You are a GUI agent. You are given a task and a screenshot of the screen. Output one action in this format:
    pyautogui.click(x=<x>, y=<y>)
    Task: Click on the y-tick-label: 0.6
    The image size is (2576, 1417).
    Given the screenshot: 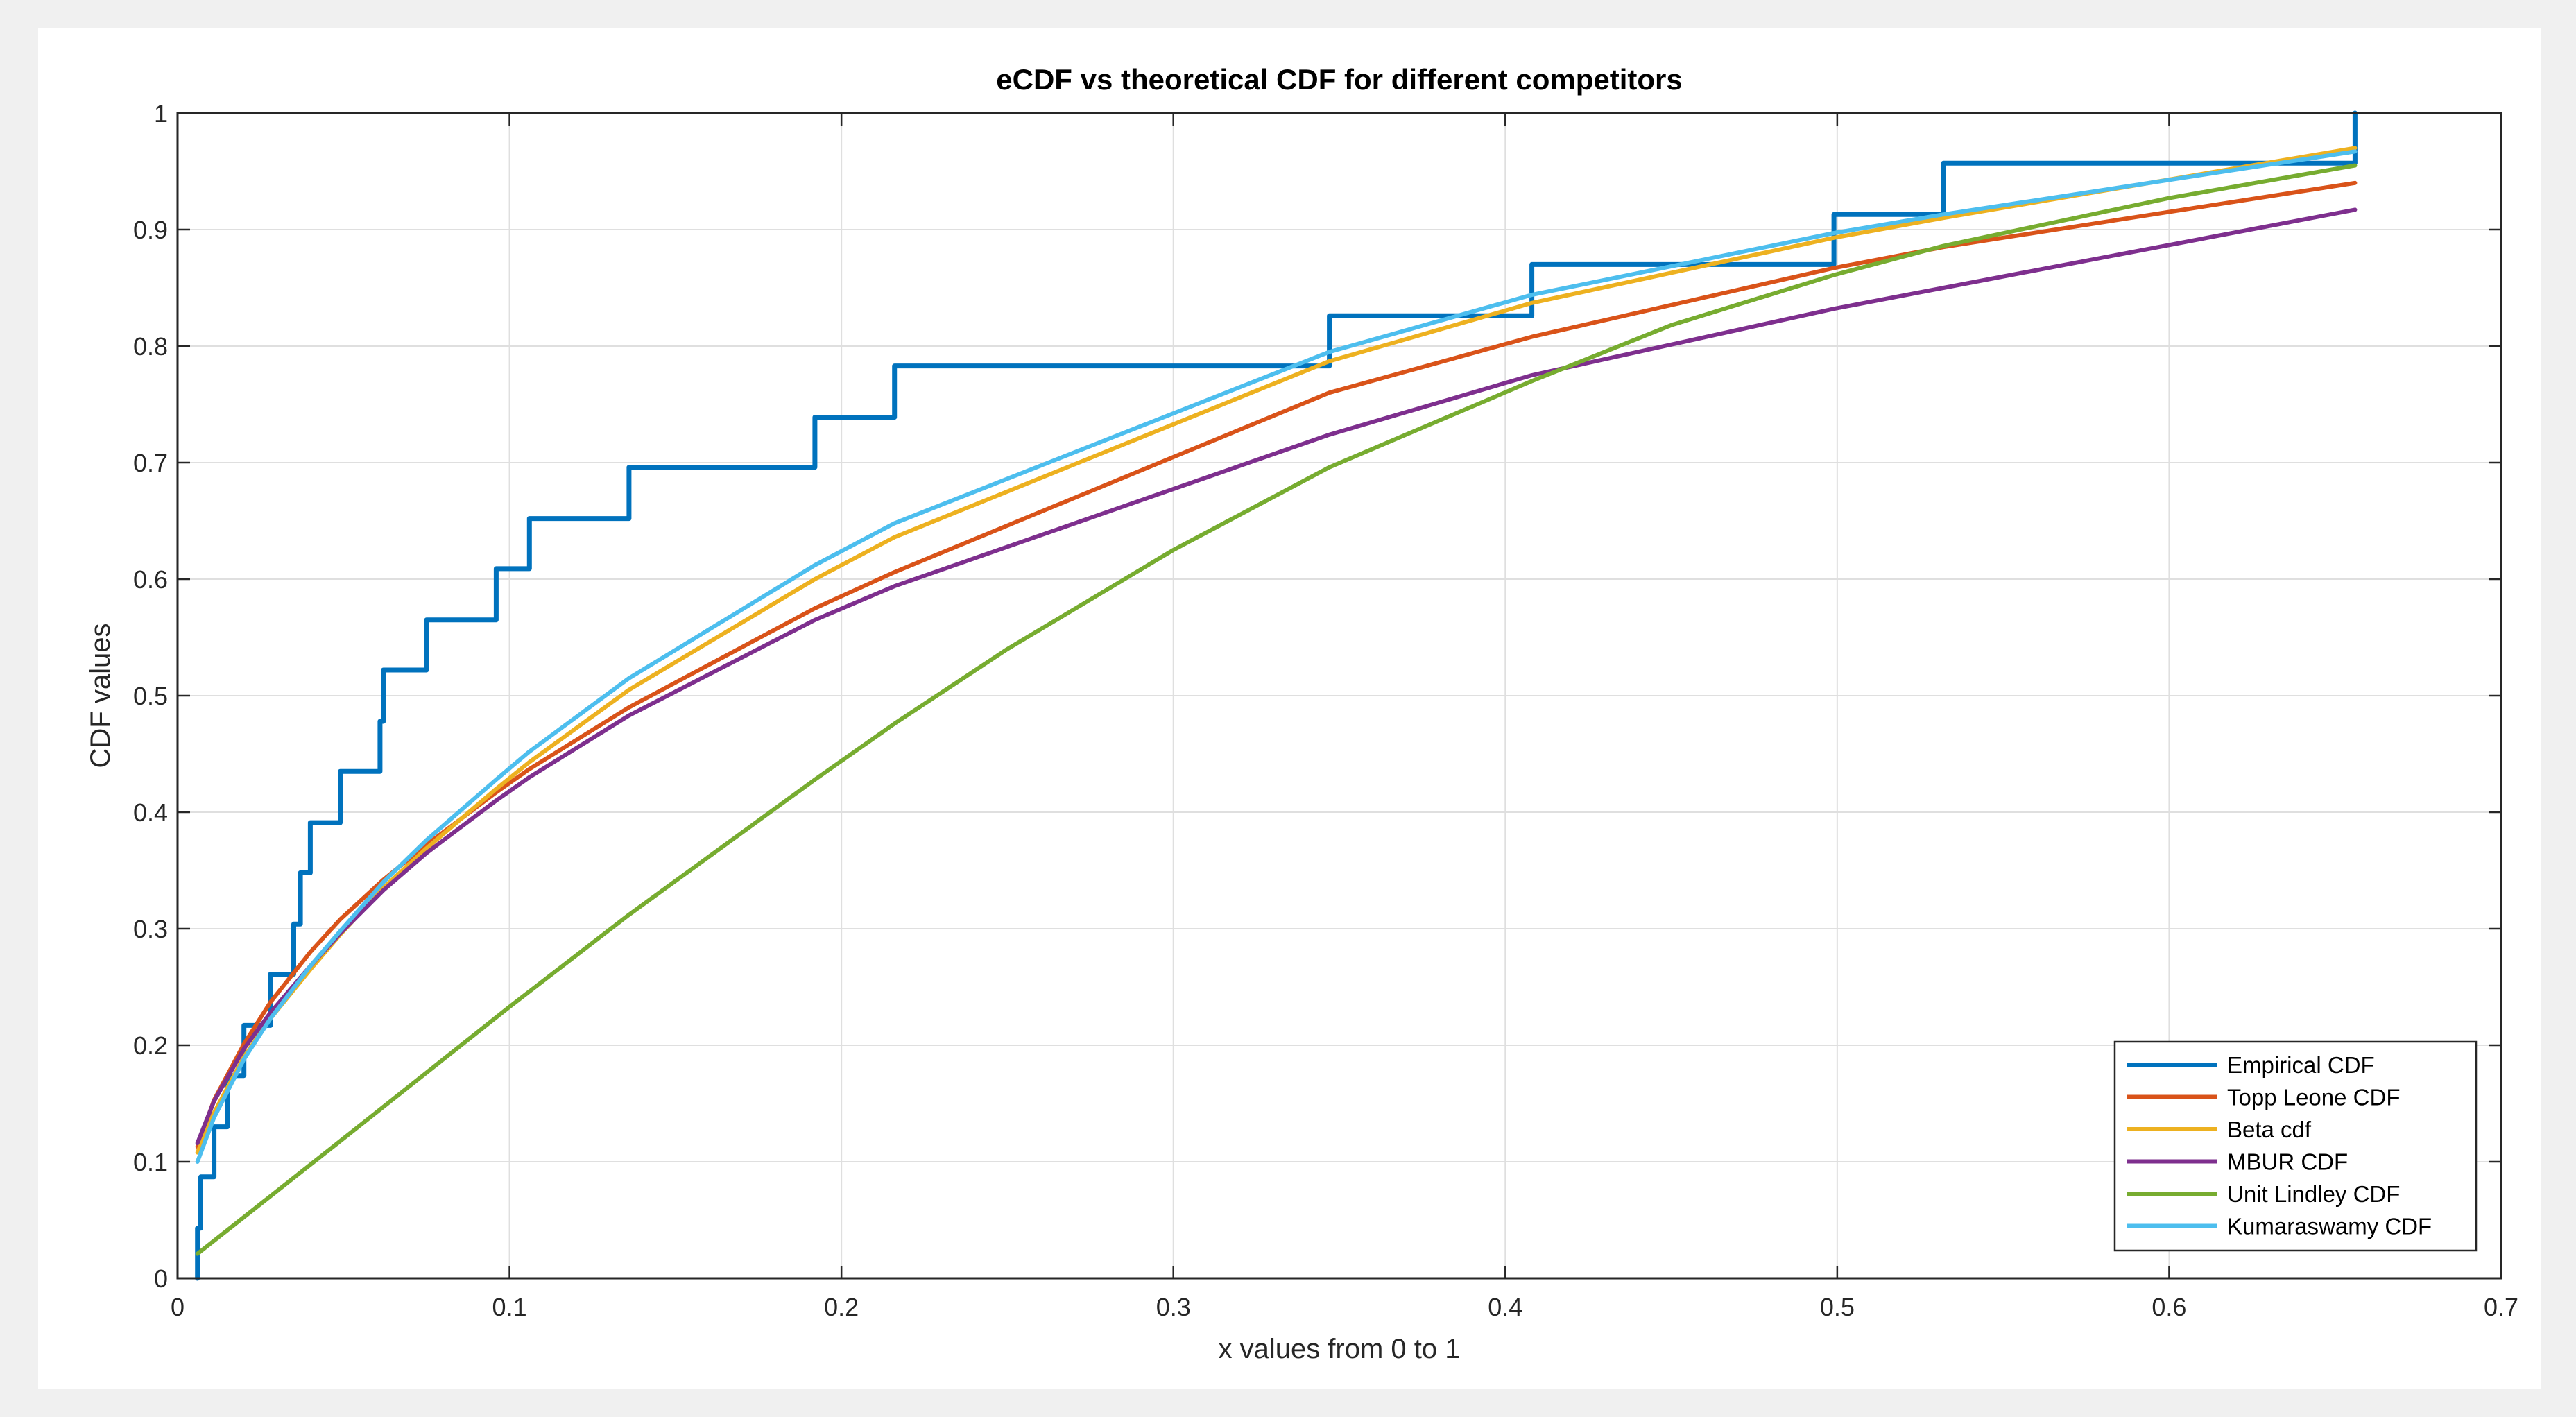 What is the action you would take?
    pyautogui.click(x=150, y=579)
    